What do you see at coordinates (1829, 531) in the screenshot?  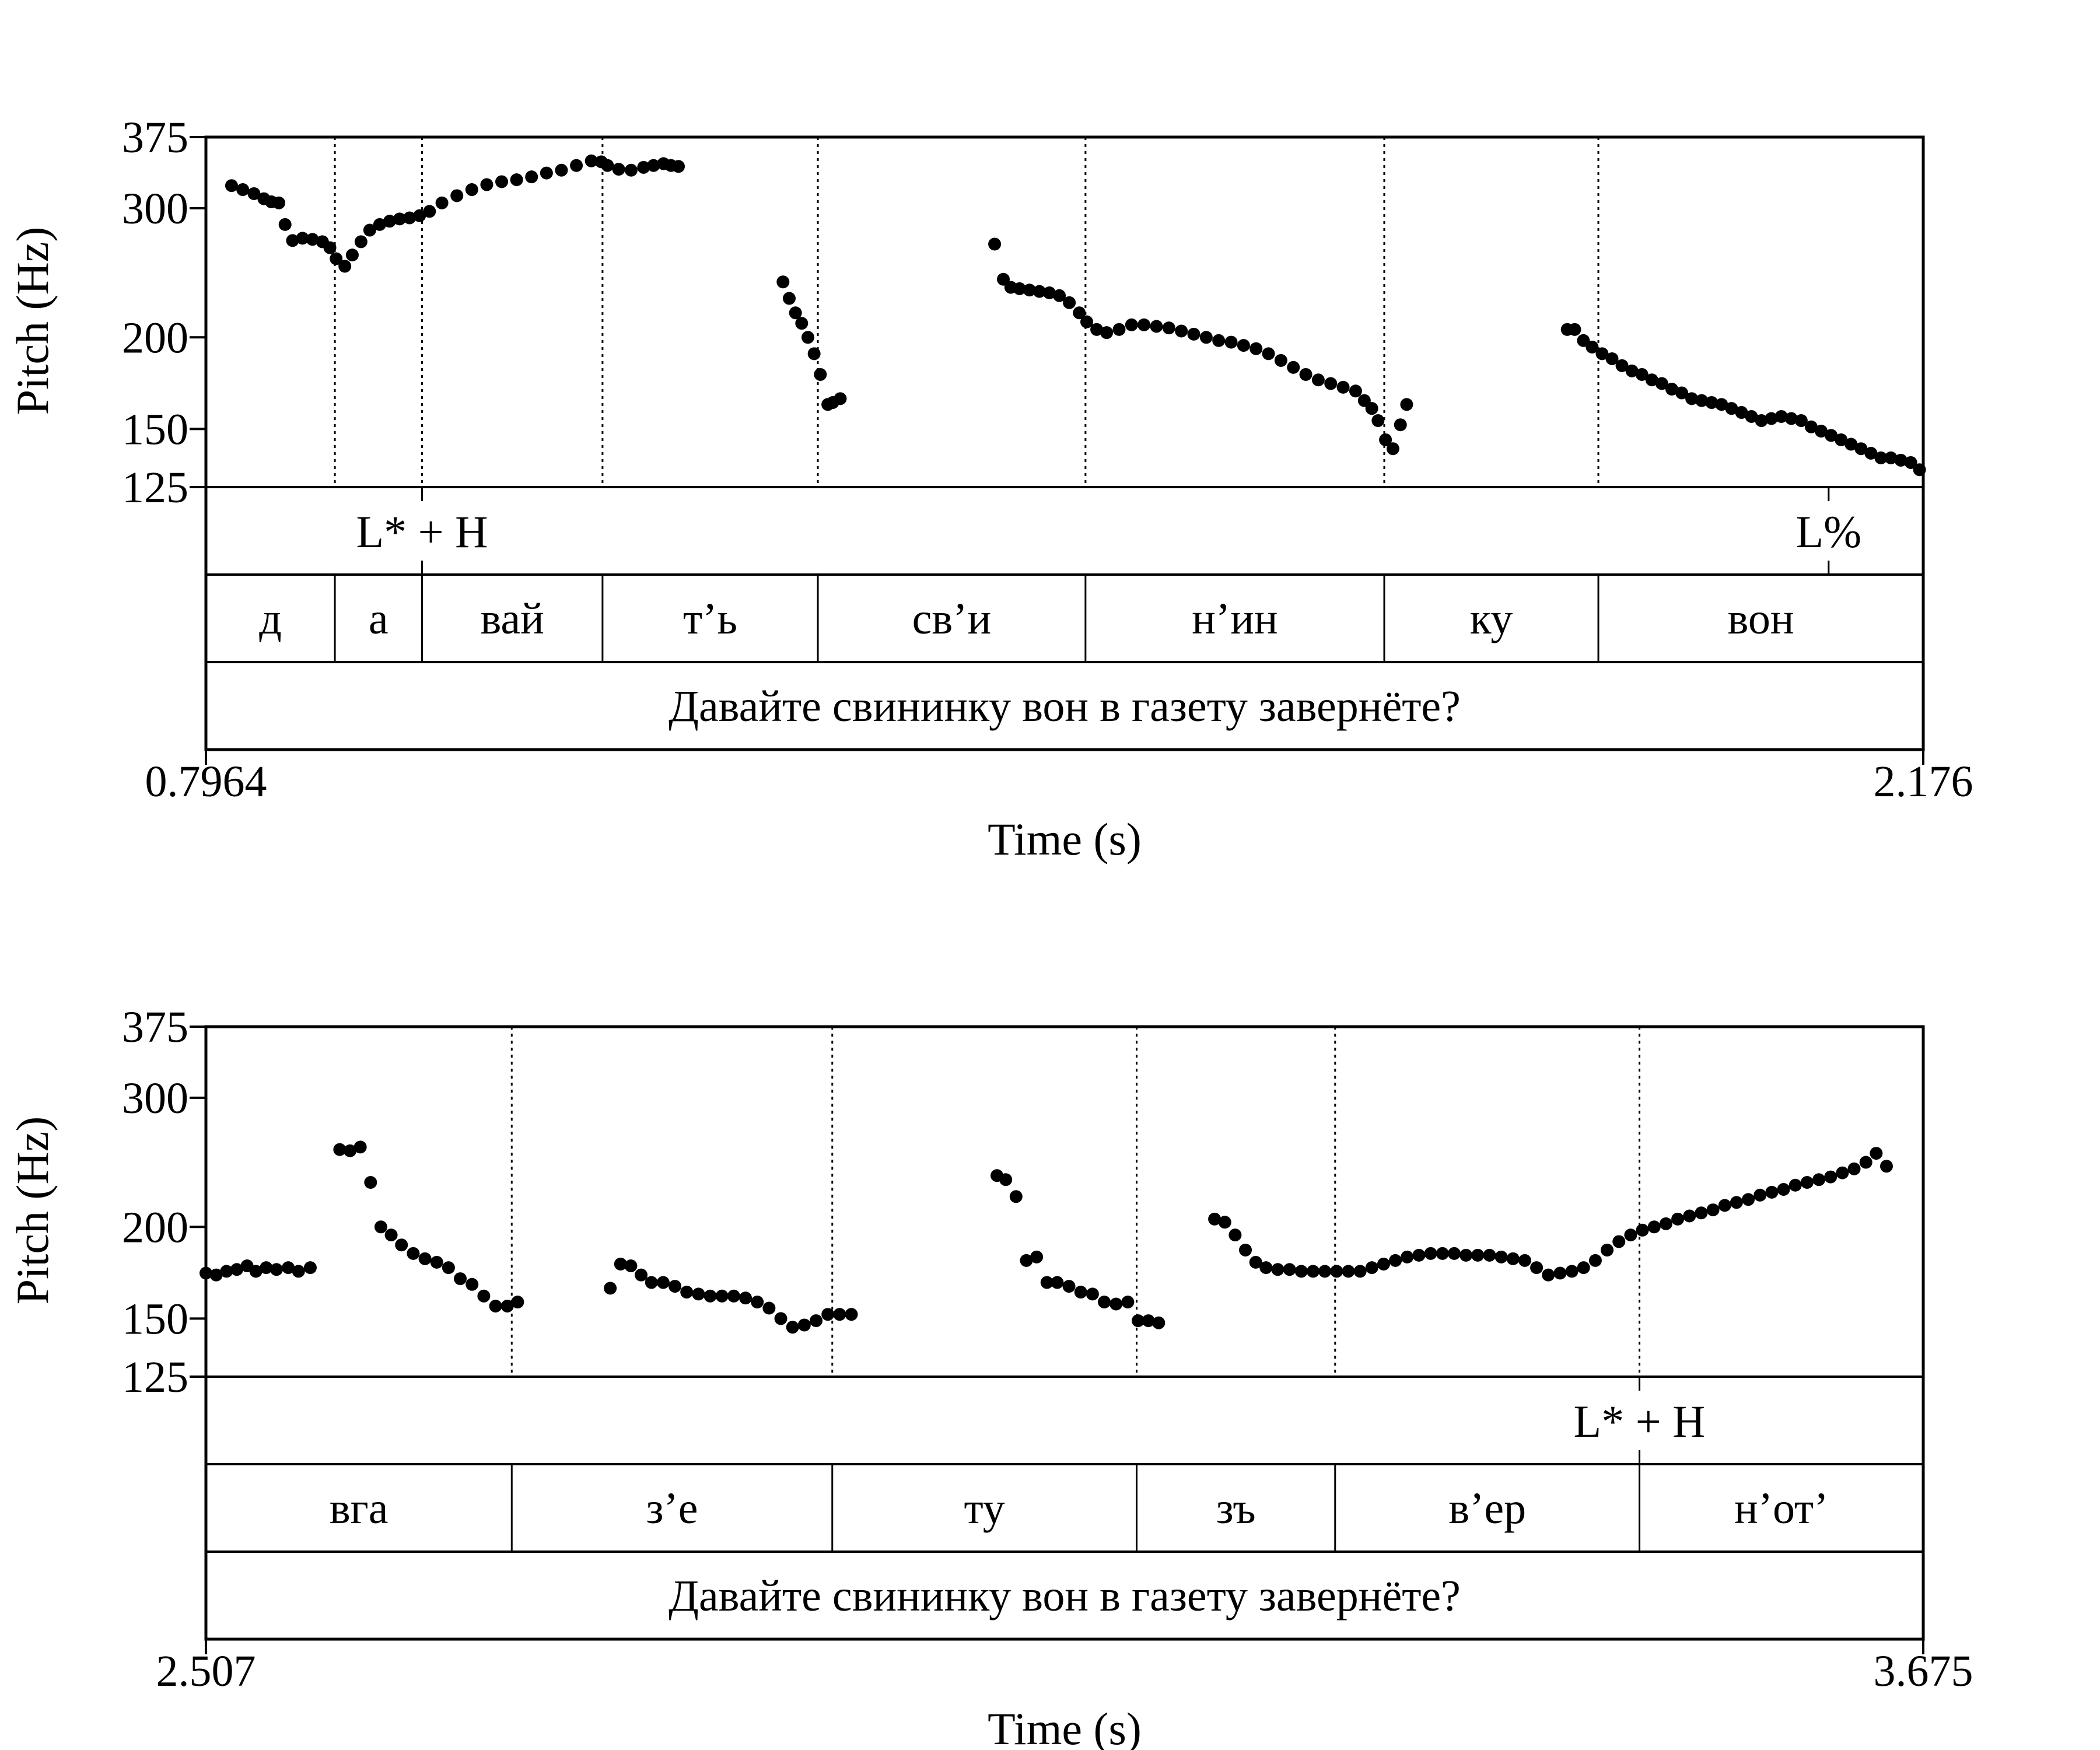 I see `tone-label: L%` at bounding box center [1829, 531].